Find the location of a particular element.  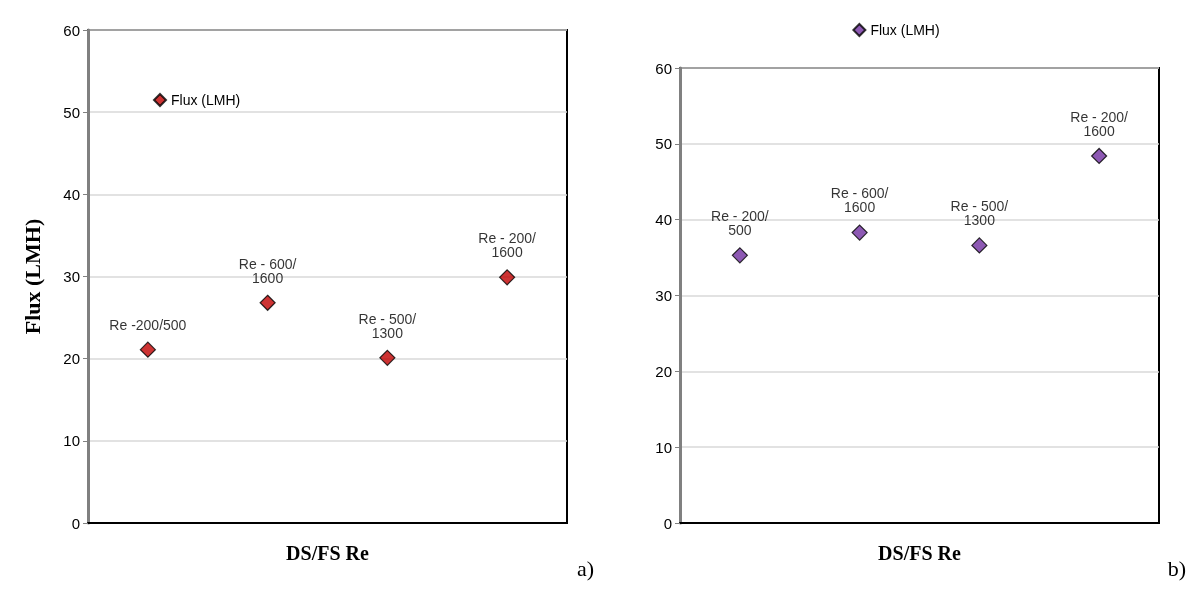

data-label: Re - 200/500 is located at coordinates (740, 223).